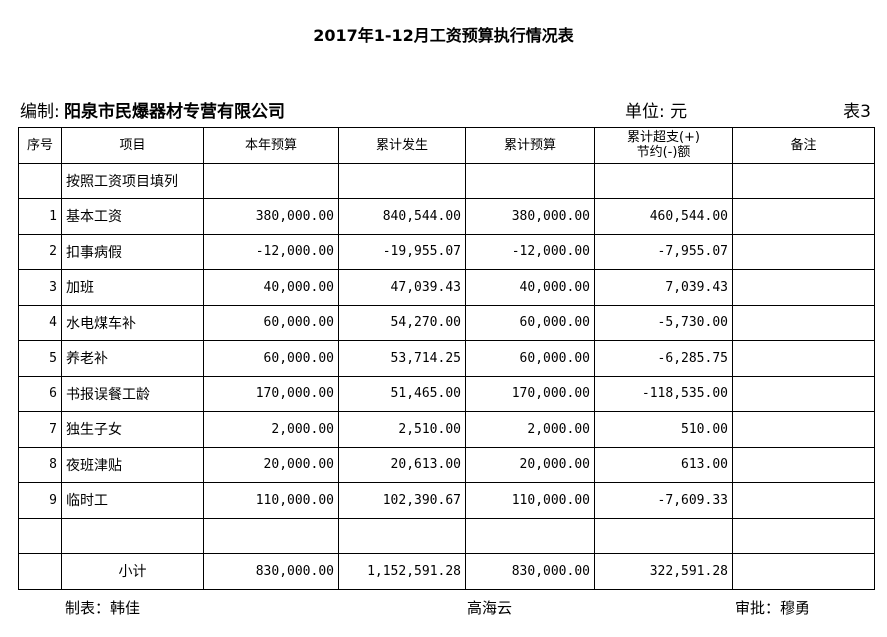 This screenshot has width=887, height=637. What do you see at coordinates (663, 145) in the screenshot?
I see `table-cell: 累计超支(+) 节约(-)额` at bounding box center [663, 145].